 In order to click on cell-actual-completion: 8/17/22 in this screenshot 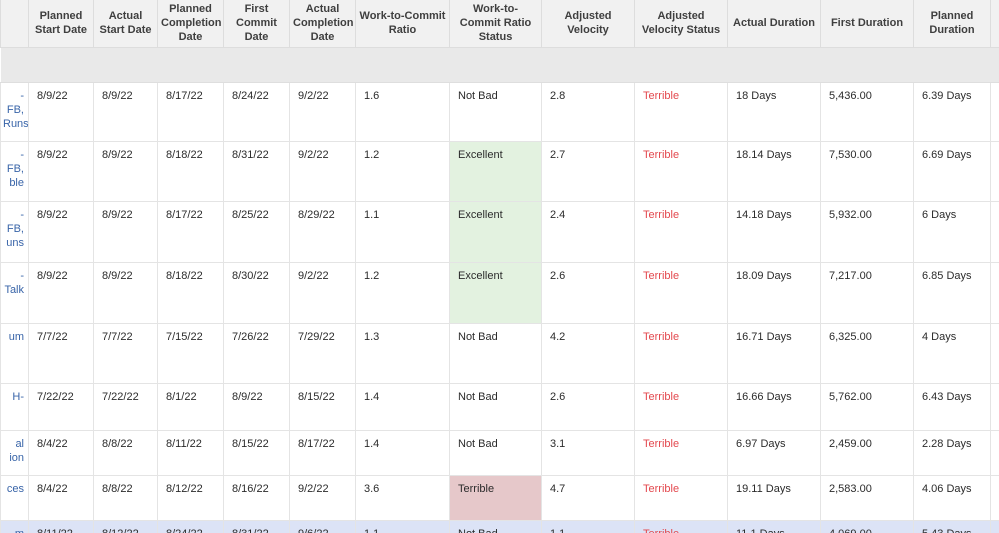, I will do `click(322, 452)`.